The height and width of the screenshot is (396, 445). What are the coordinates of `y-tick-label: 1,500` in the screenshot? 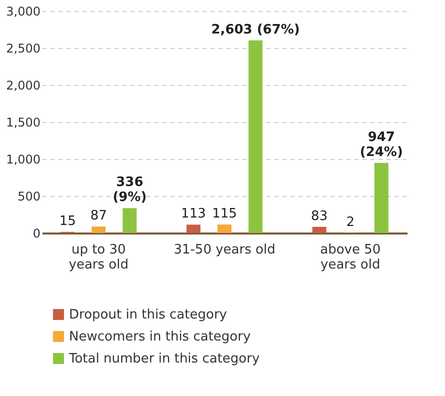 It's located at (23, 123).